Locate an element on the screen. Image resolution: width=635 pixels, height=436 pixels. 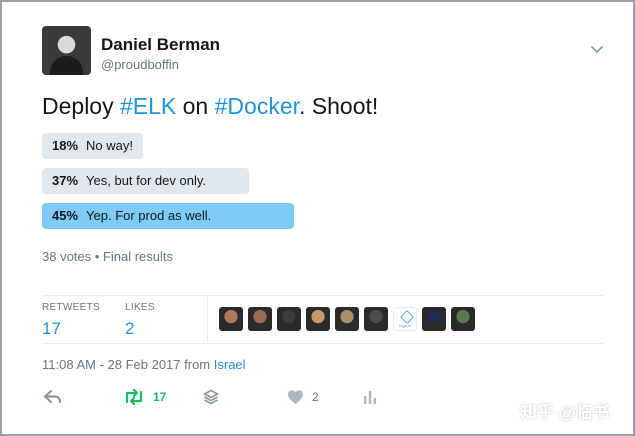
timestamp: 11:08 AM - 28 Feb 2017 from Israel is located at coordinates (144, 364).